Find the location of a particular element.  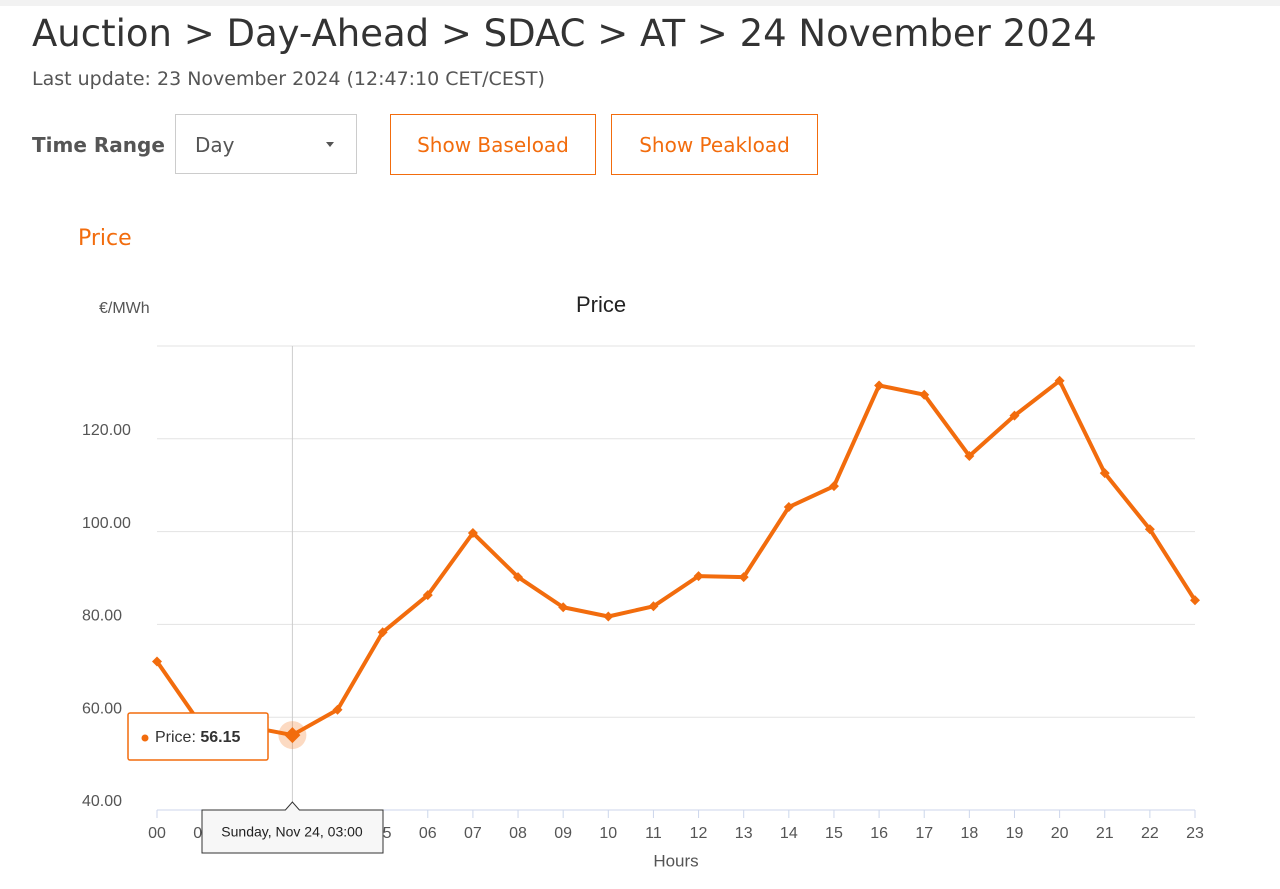

date-tooltip-box is located at coordinates (292, 827).